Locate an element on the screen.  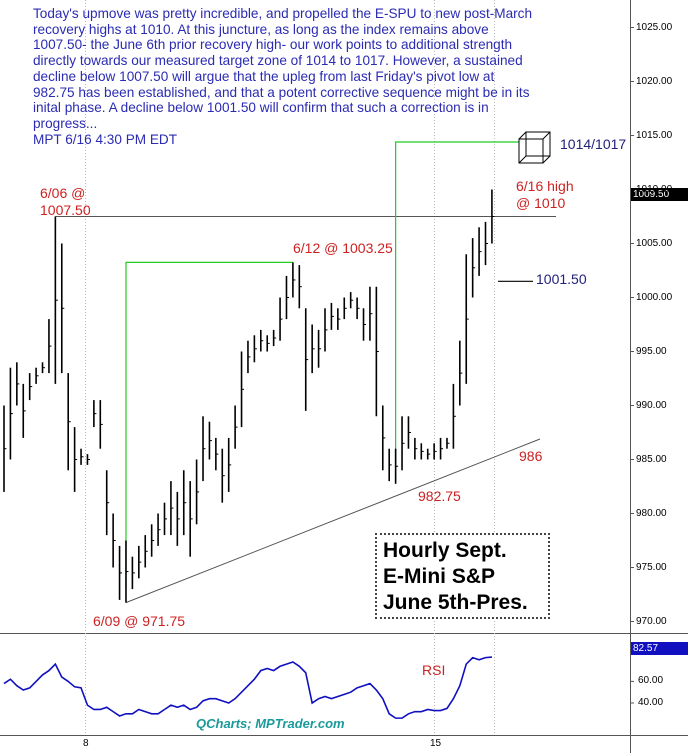
rsi-line is located at coordinates (247, 687).